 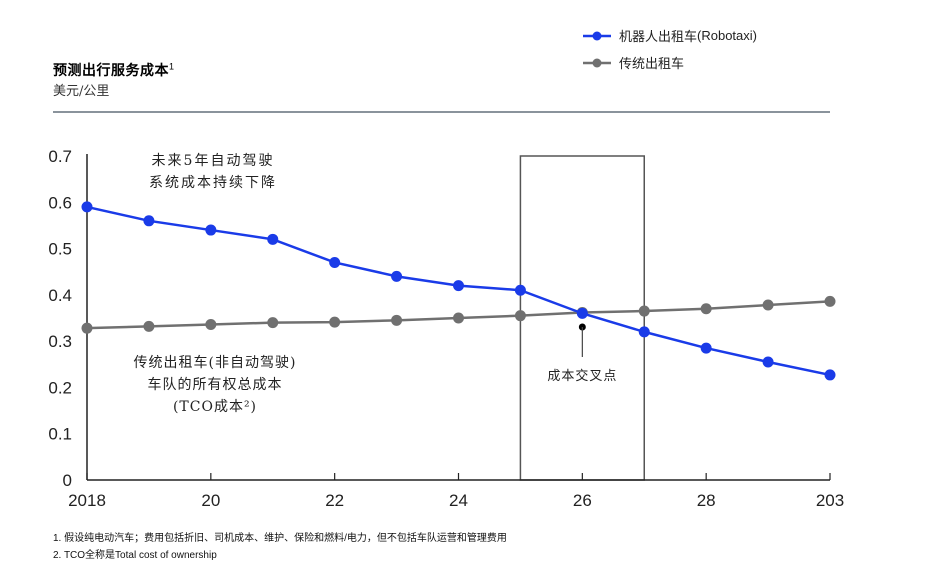 I want to click on x-tick-label: 28, so click(x=706, y=500).